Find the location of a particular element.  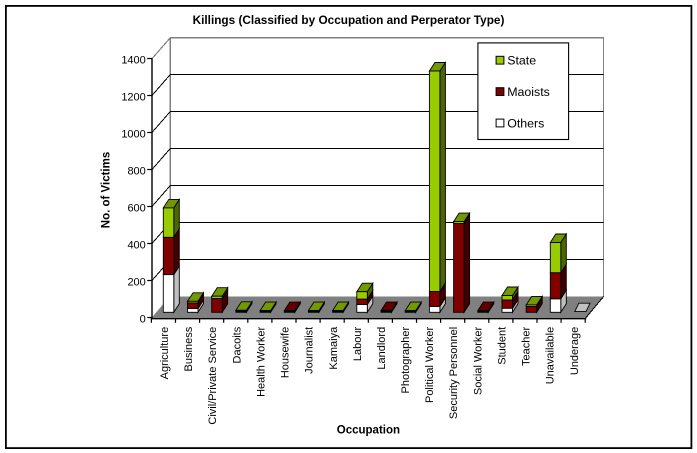

svg-text: 1400 is located at coordinates (133, 61).